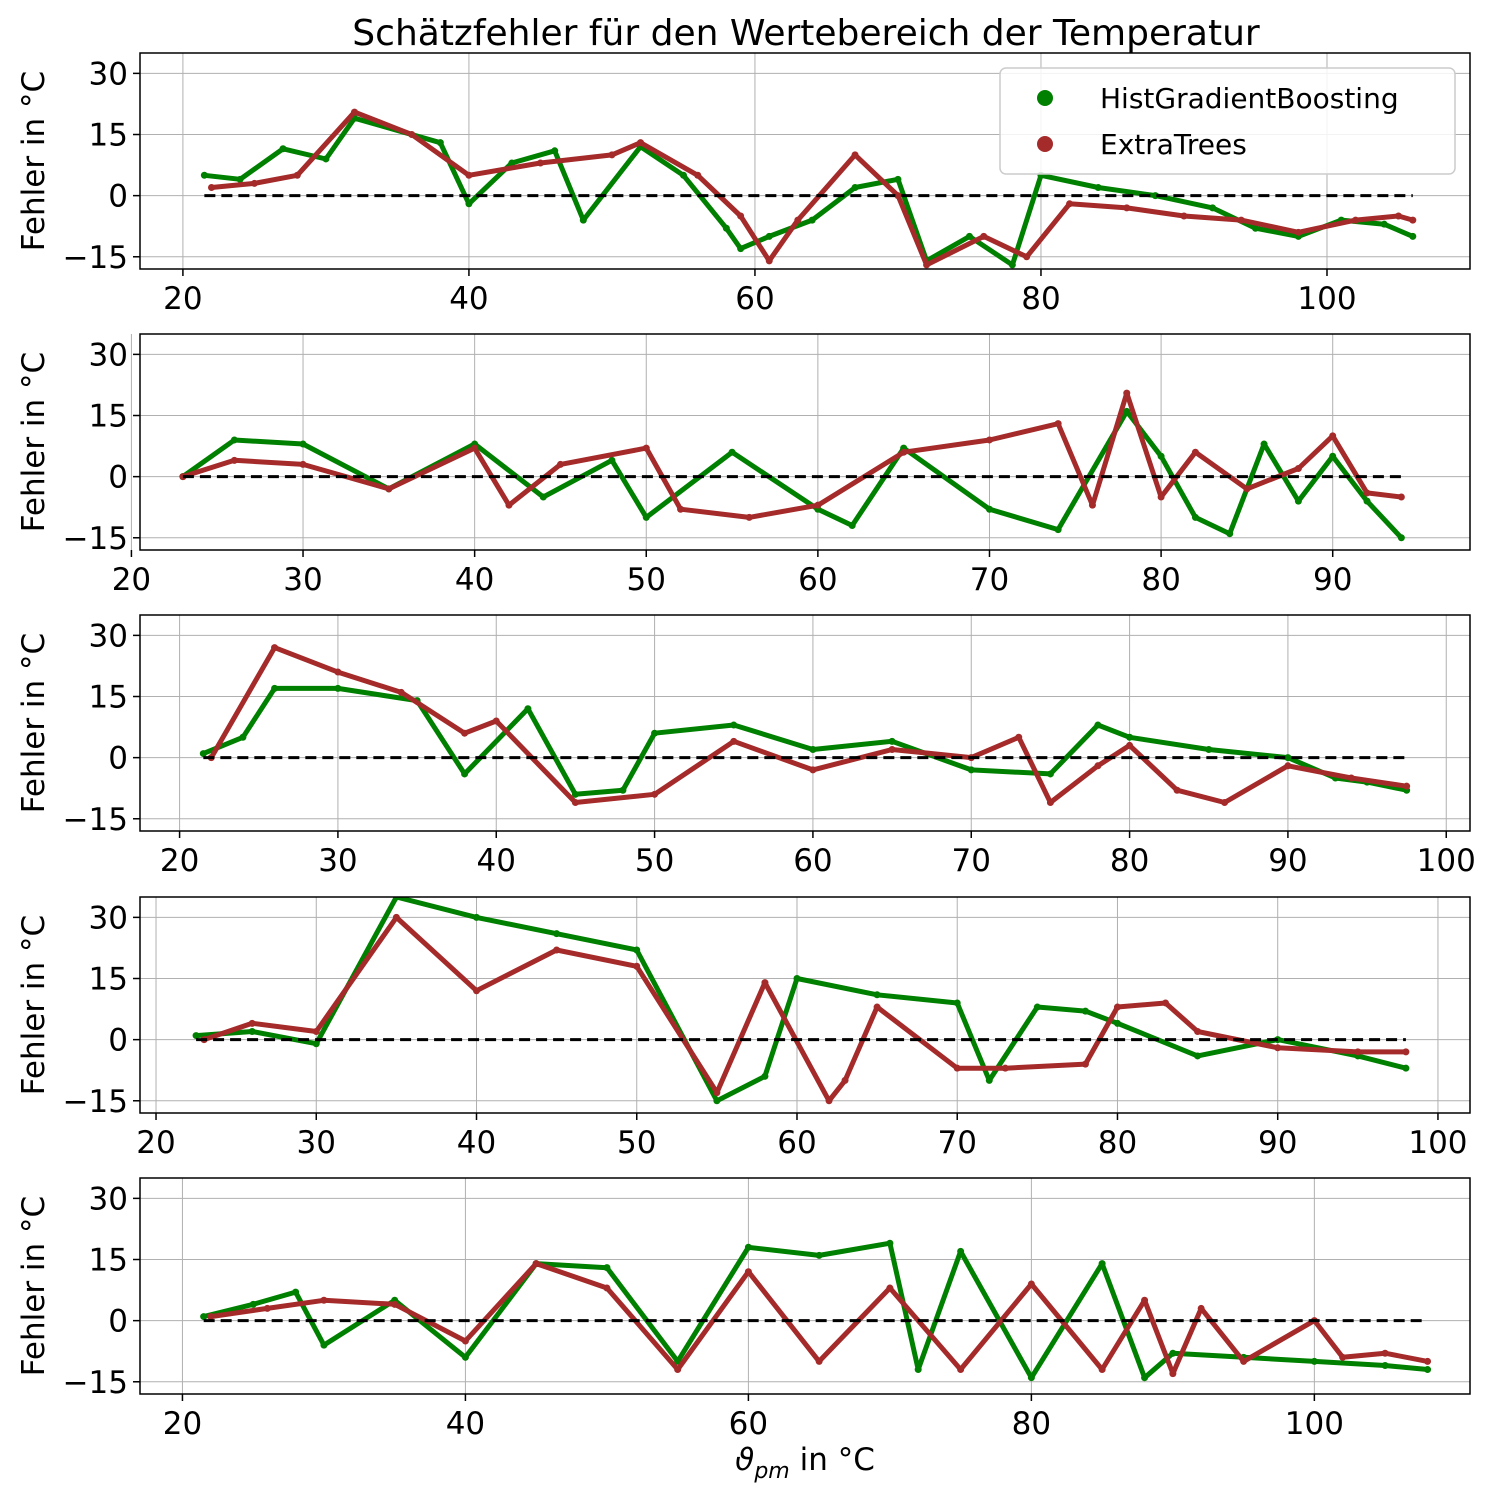 Image resolution: width=1500 pixels, height=1500 pixels. I want to click on x-tick-label: 30, so click(337, 861).